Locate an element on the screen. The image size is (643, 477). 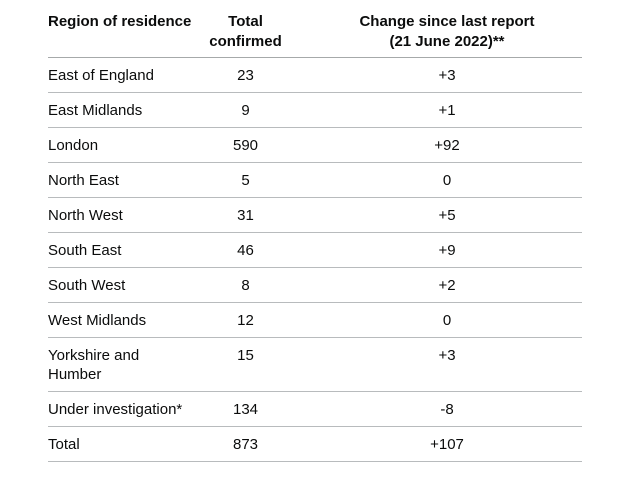
table-row: Yorkshire and Humber 15 +3 is located at coordinates (315, 364).